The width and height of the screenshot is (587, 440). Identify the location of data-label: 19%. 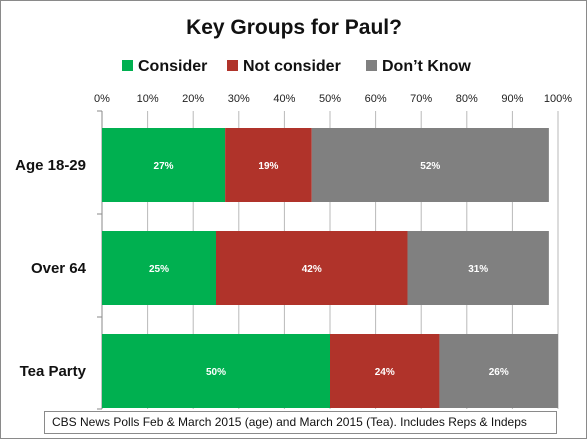
(268, 166).